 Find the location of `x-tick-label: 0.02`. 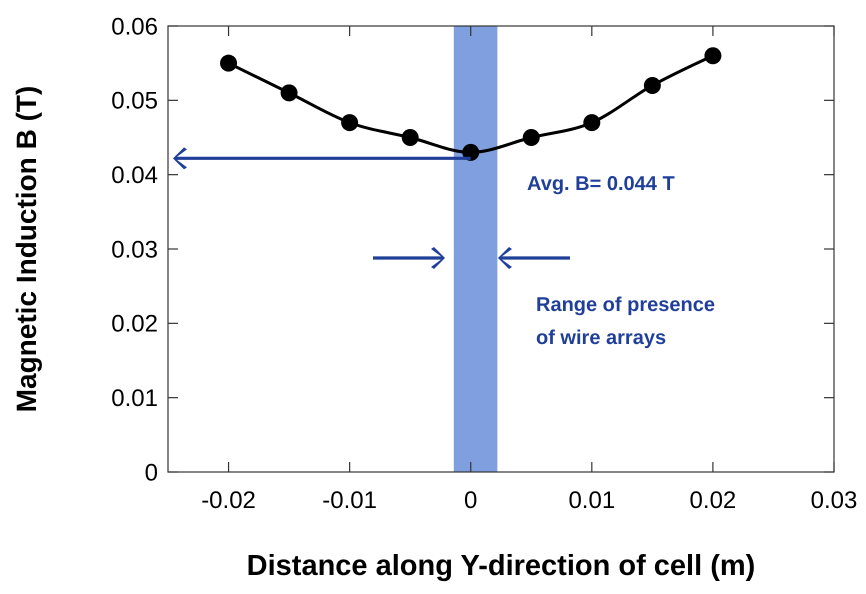

x-tick-label: 0.02 is located at coordinates (713, 500).